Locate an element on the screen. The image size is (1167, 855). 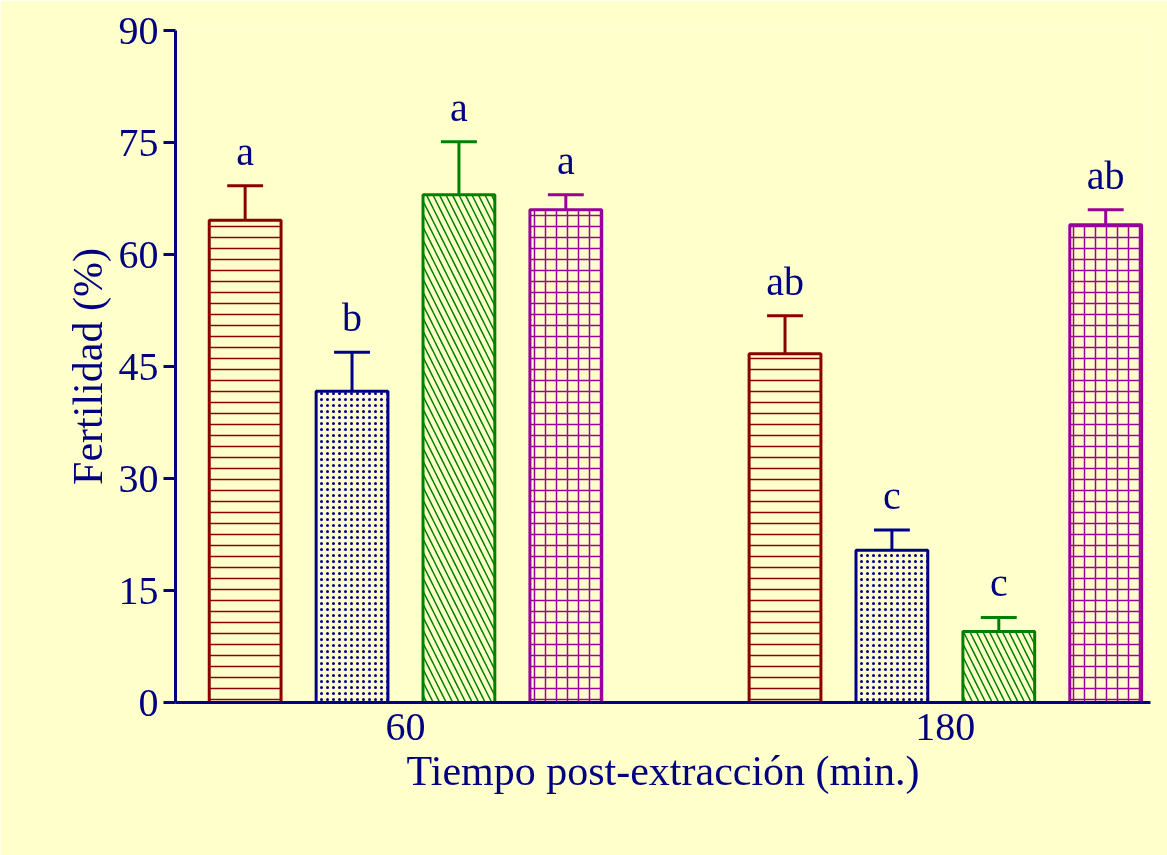
y-axis-title: Fertilidad (%) is located at coordinates (88, 366).